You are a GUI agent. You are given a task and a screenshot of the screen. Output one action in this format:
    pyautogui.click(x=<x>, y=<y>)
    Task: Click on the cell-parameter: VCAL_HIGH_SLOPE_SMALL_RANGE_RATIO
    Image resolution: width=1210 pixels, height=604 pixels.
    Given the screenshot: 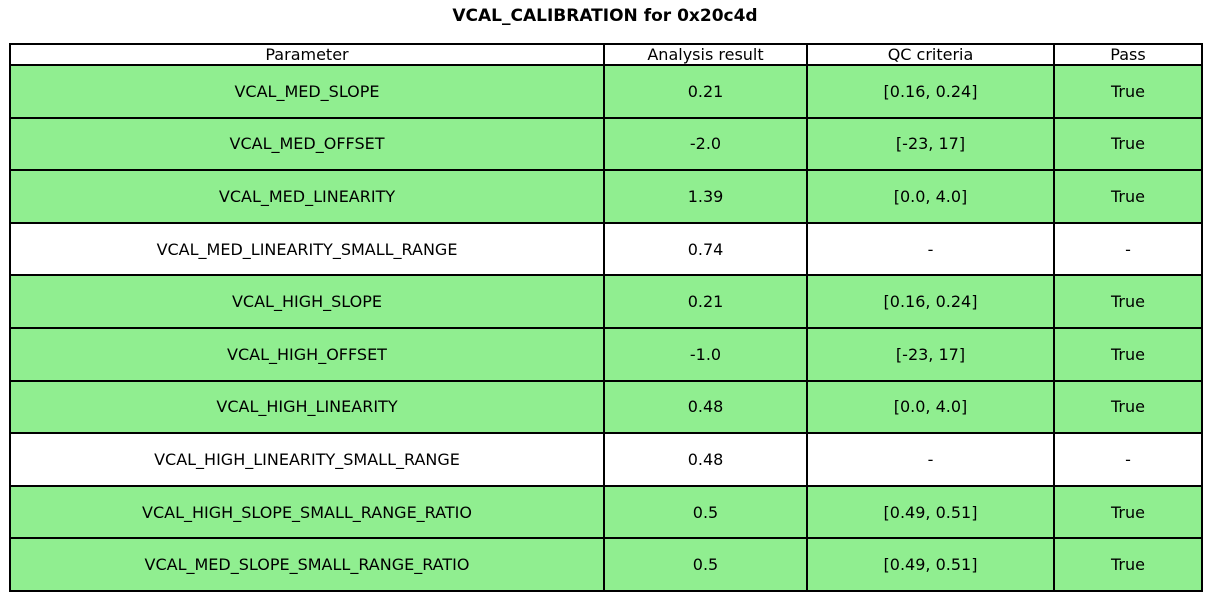 What is the action you would take?
    pyautogui.click(x=307, y=512)
    